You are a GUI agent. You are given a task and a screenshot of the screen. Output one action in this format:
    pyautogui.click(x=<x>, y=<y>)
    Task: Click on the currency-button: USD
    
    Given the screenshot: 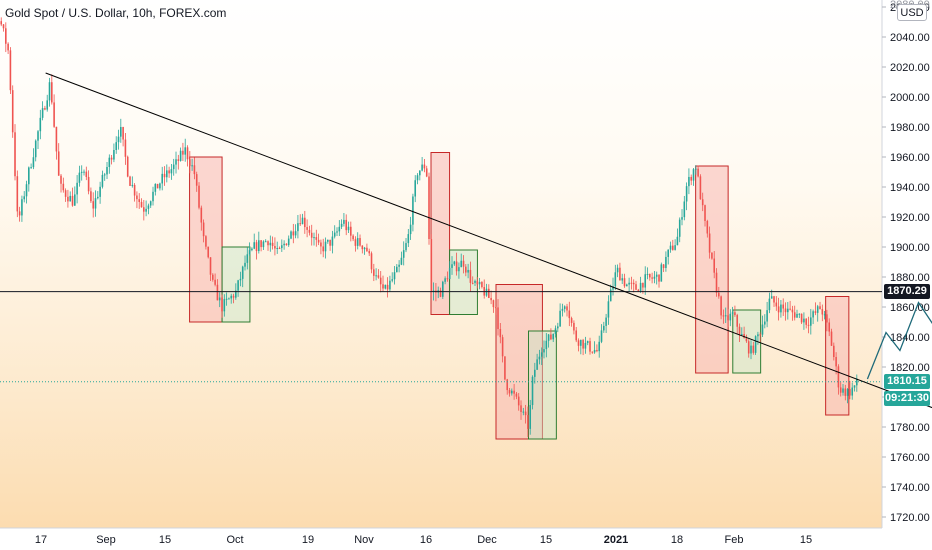 What is the action you would take?
    pyautogui.click(x=912, y=12)
    